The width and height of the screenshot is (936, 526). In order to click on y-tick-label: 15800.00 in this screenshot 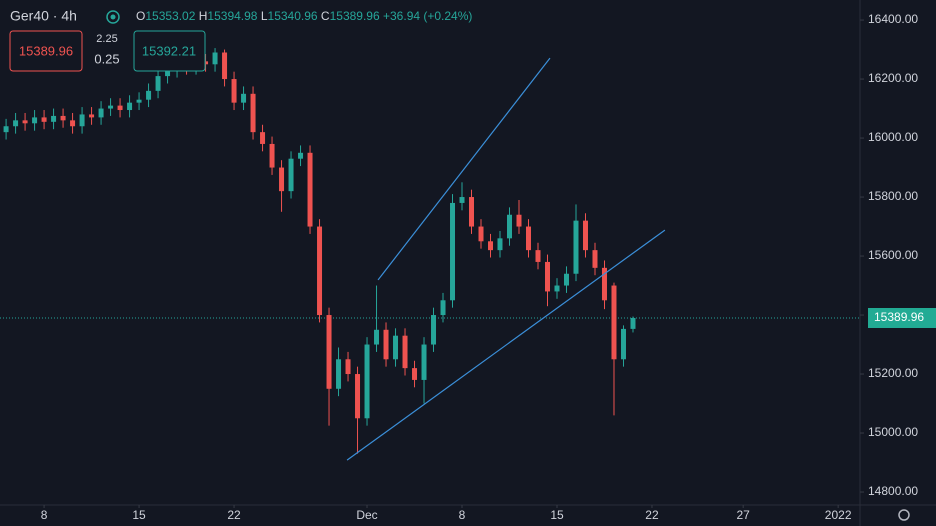, I will do `click(893, 196)`.